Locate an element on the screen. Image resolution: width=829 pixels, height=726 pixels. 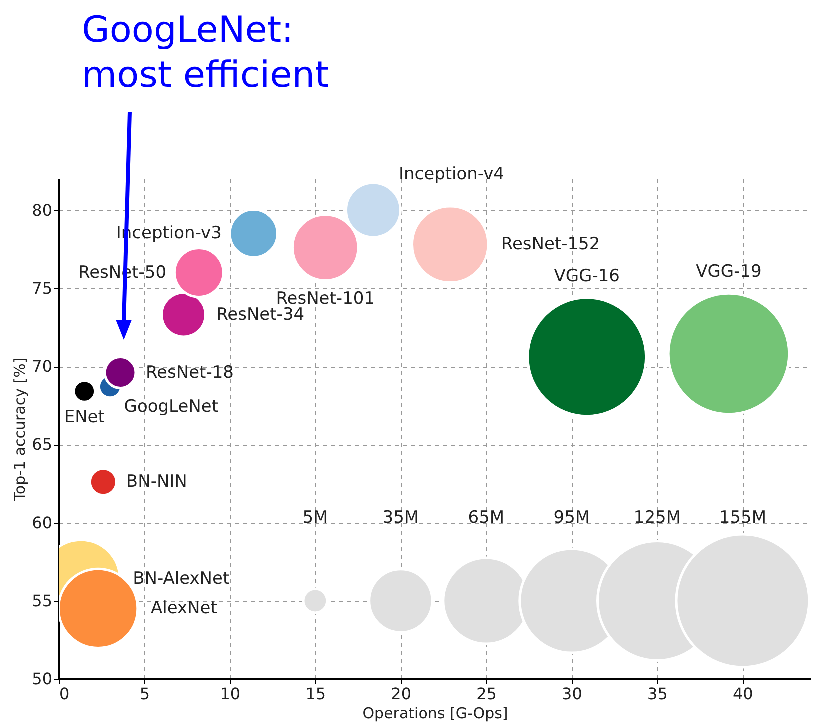
x-tick-label: 35 is located at coordinates (658, 694).